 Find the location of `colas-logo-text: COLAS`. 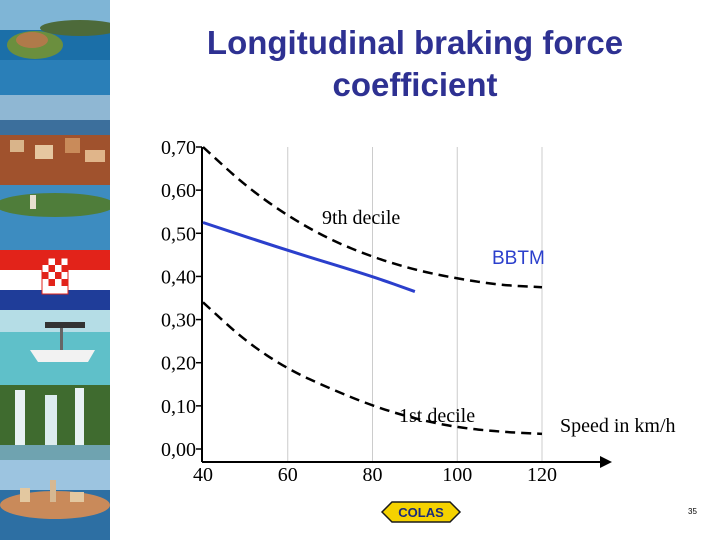

colas-logo-text: COLAS is located at coordinates (421, 512).